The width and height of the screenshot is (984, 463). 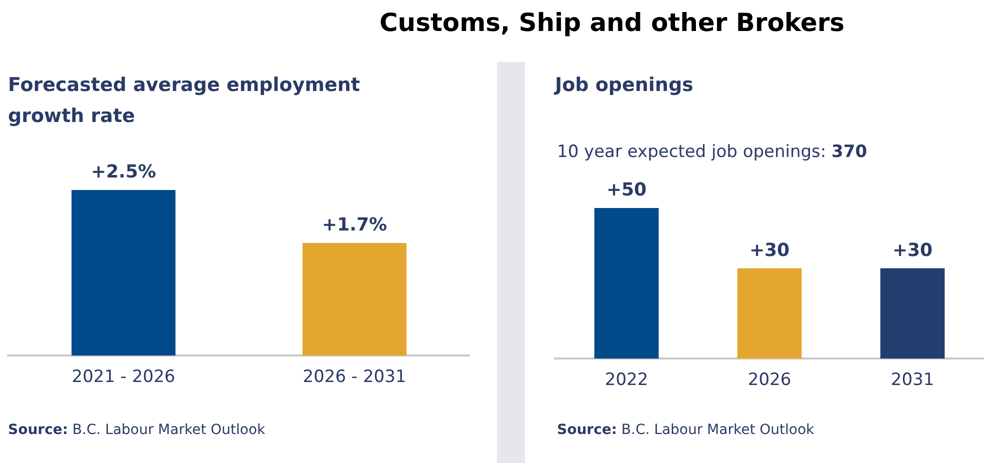 What do you see at coordinates (770, 380) in the screenshot?
I see `x-tick-label: 2026` at bounding box center [770, 380].